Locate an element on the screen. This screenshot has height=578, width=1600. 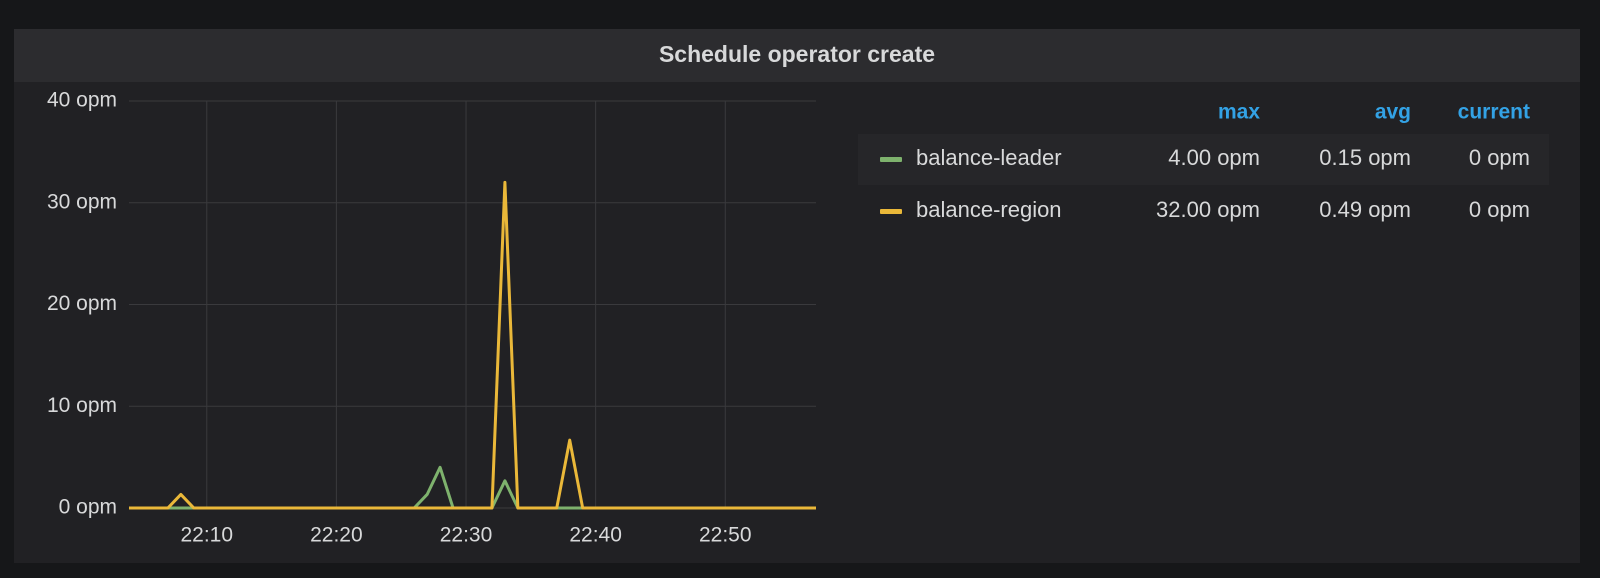
x-tick-label: 22:10 is located at coordinates (206, 535).